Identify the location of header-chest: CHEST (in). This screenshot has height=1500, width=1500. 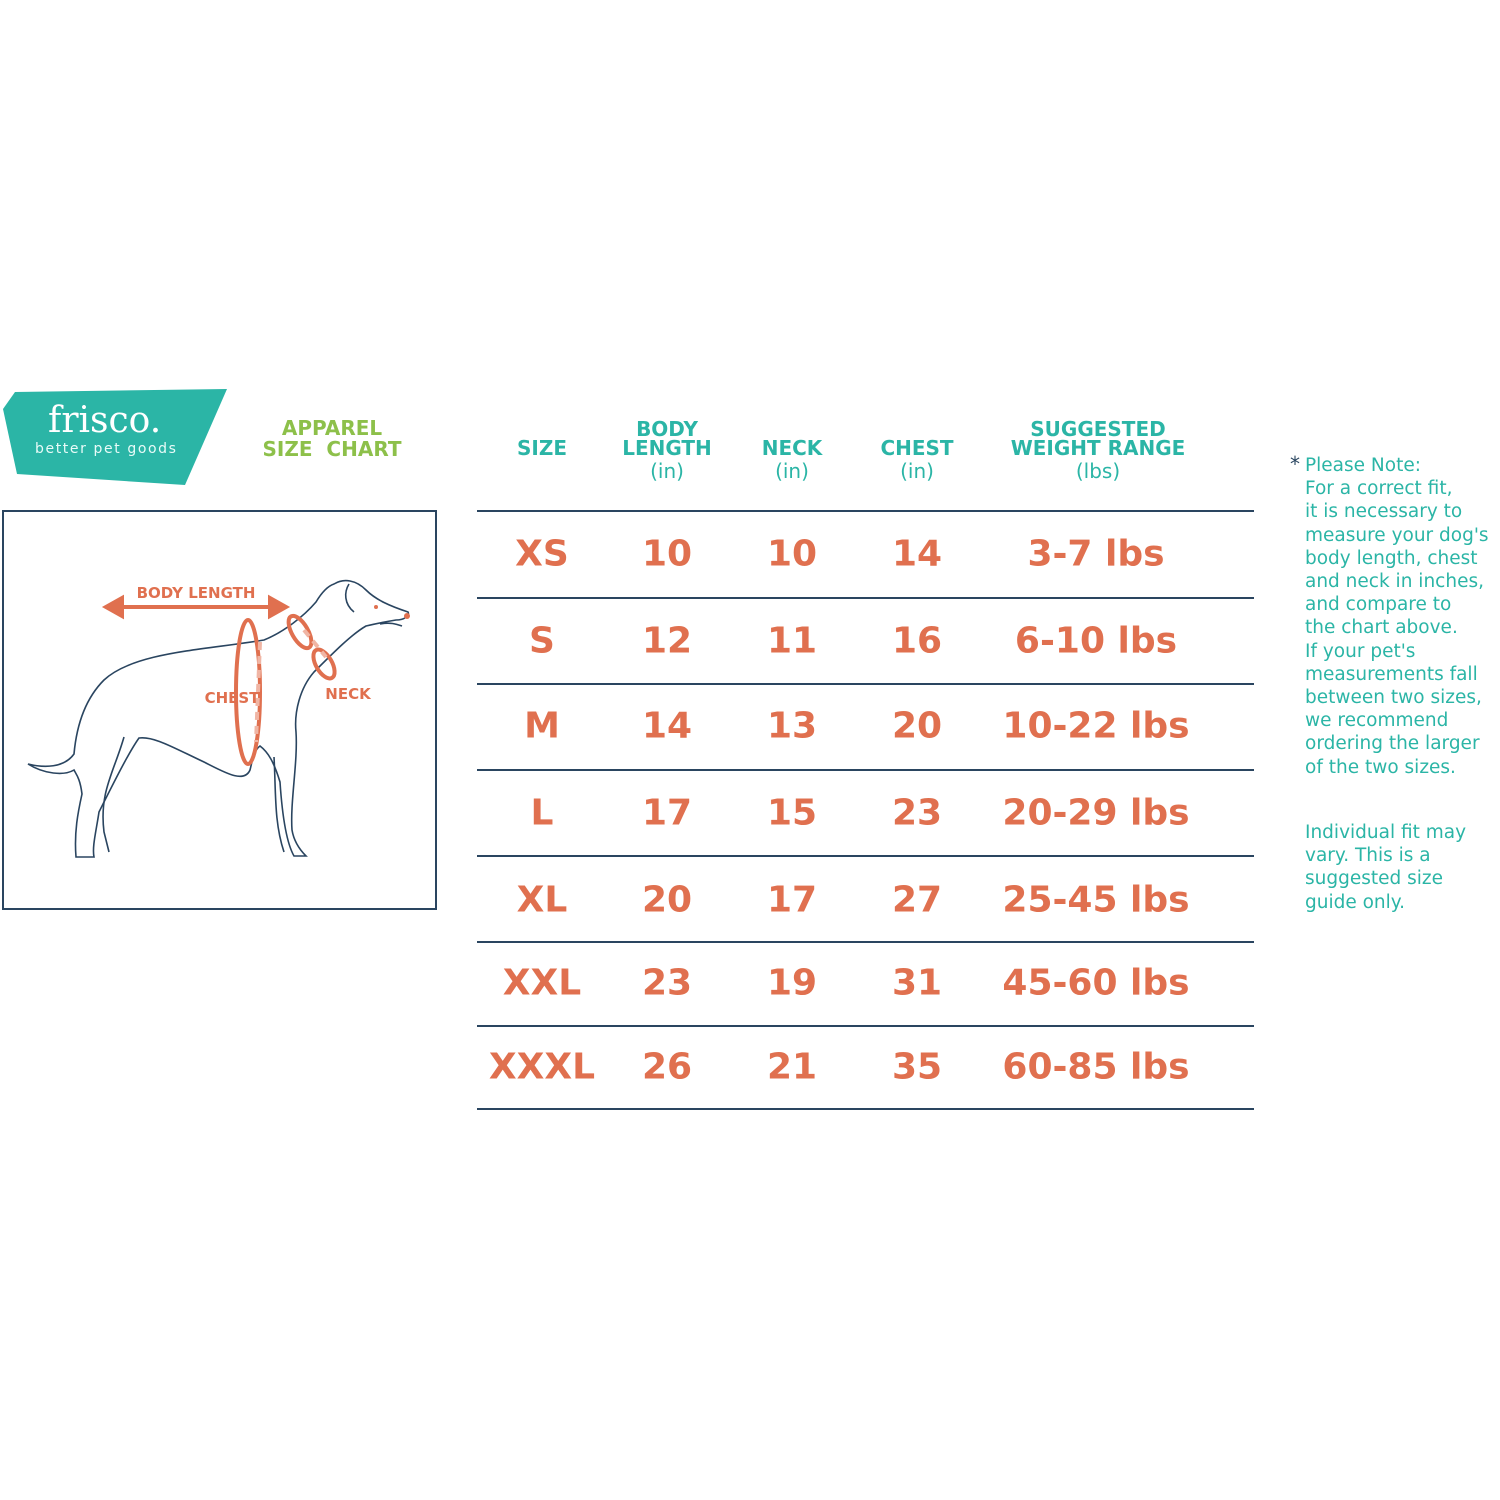
(917, 459).